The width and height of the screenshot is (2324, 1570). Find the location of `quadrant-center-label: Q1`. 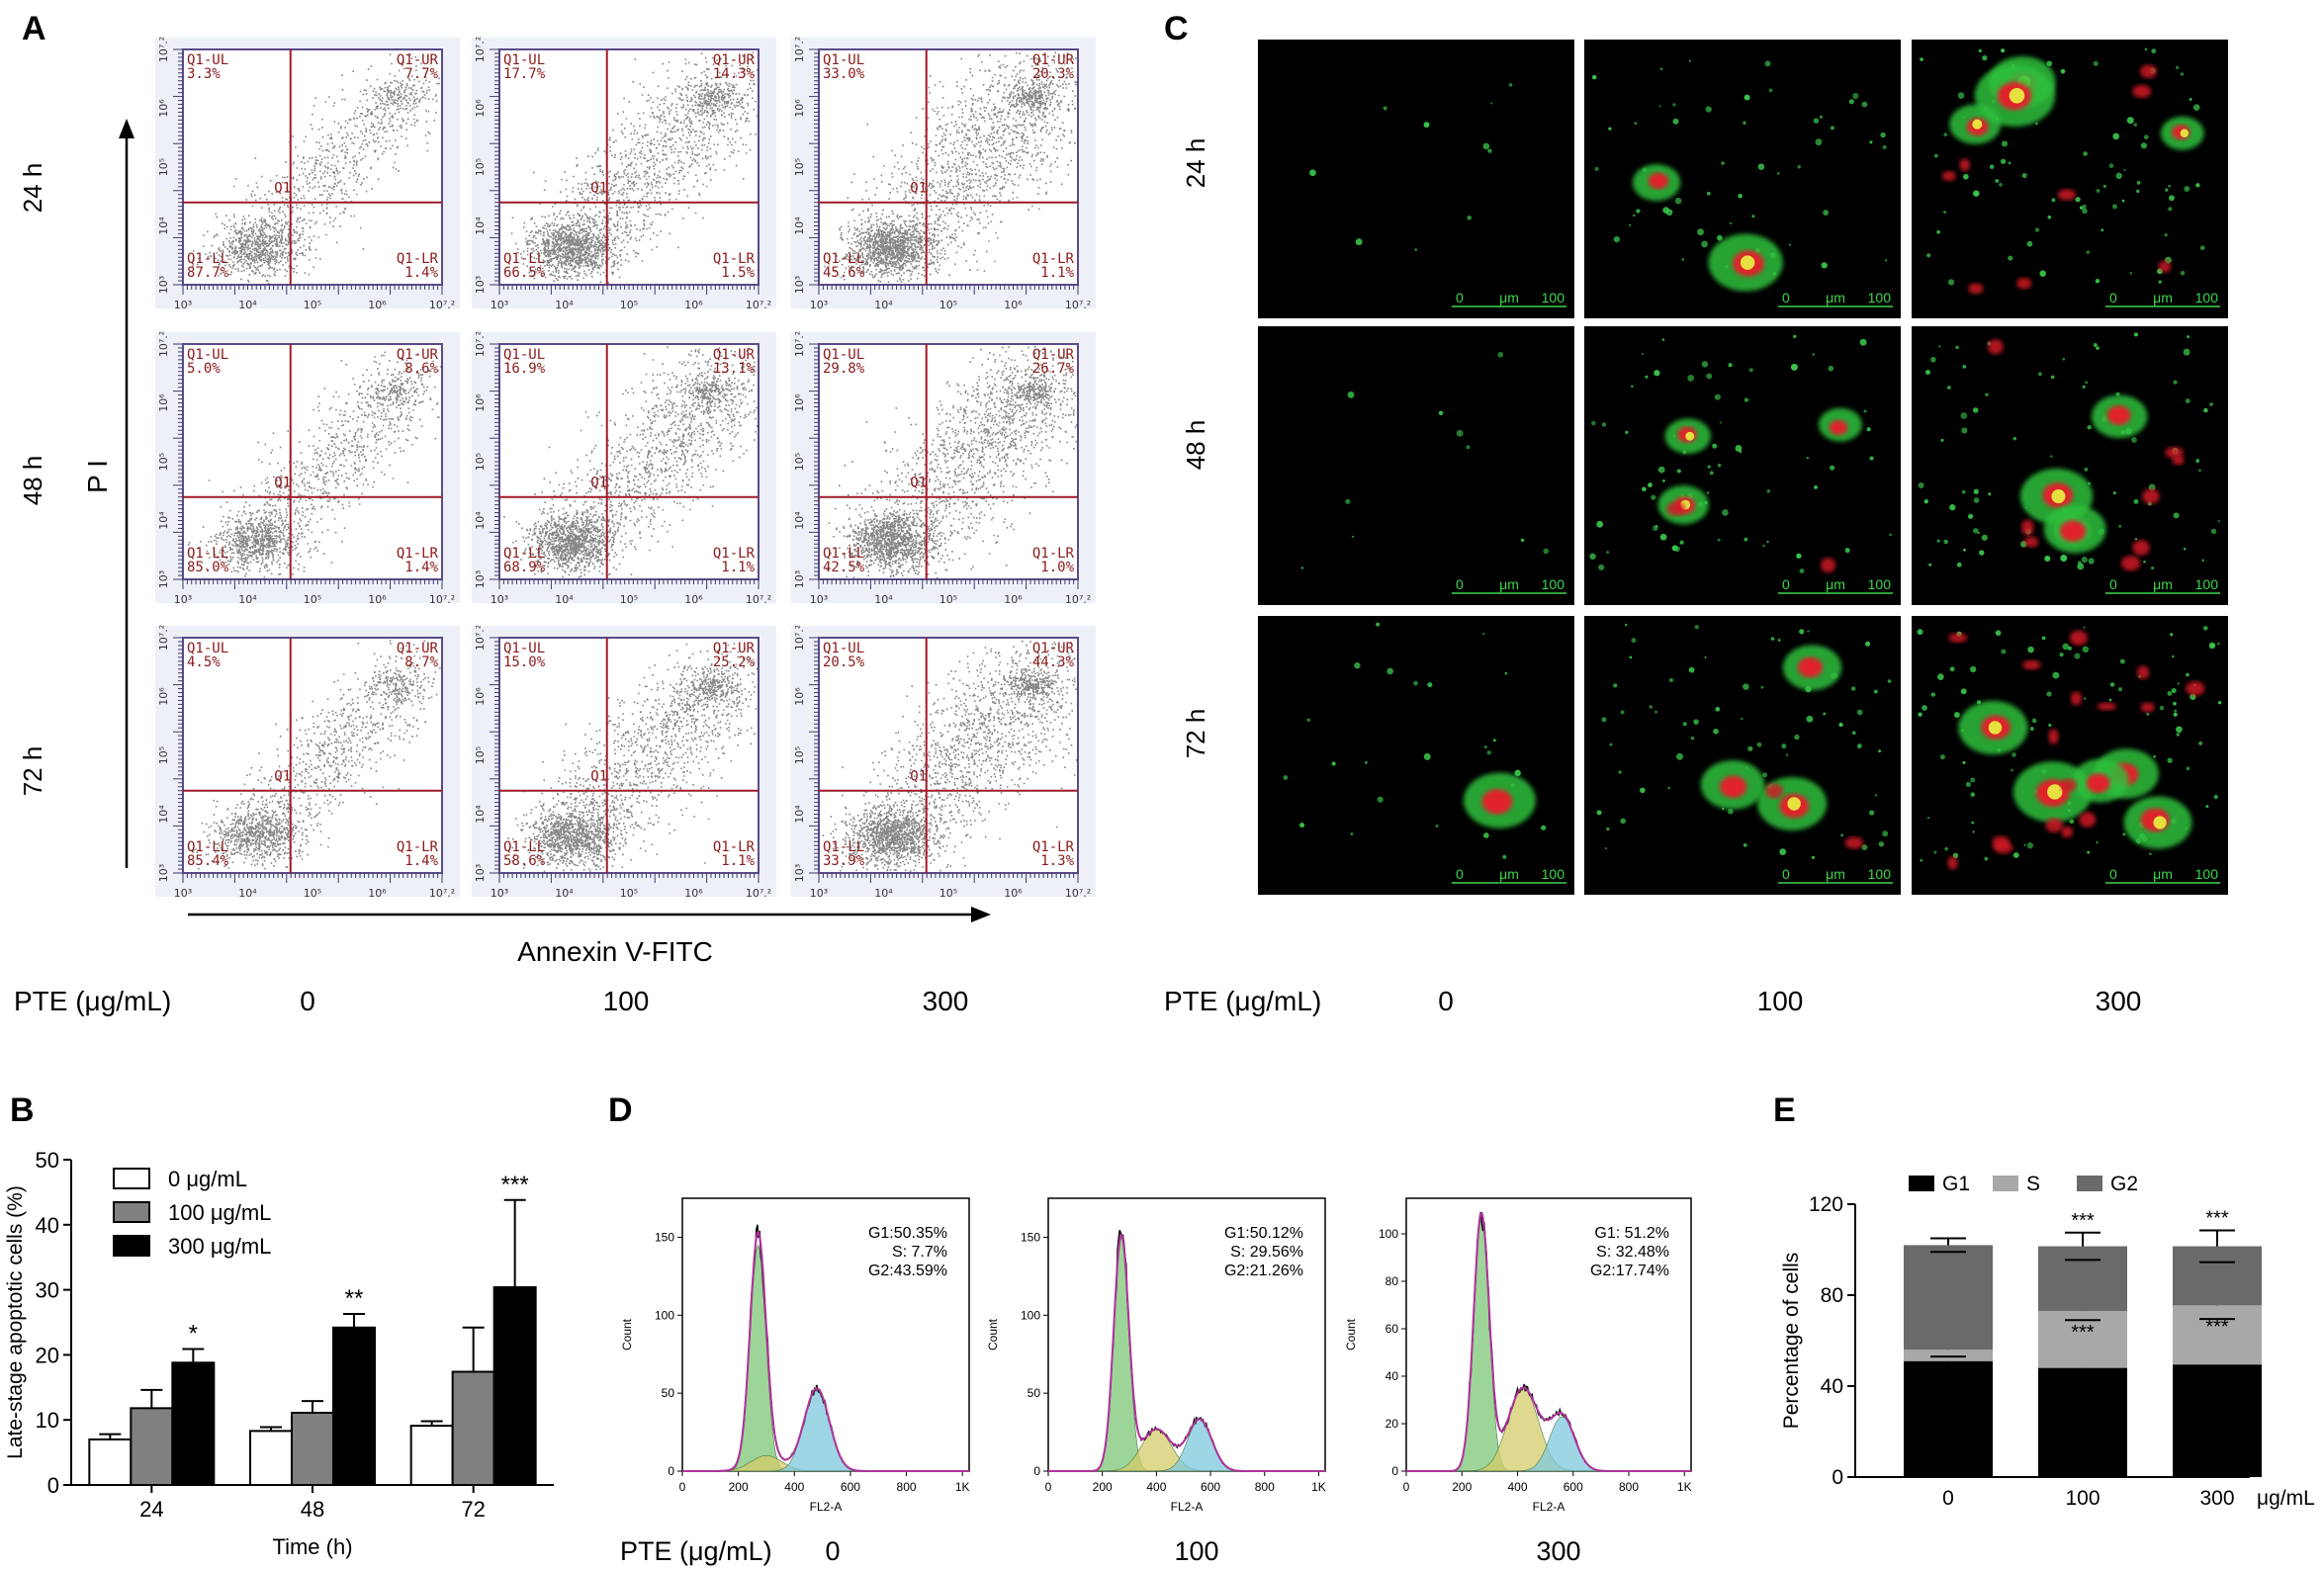

quadrant-center-label: Q1 is located at coordinates (282, 777).